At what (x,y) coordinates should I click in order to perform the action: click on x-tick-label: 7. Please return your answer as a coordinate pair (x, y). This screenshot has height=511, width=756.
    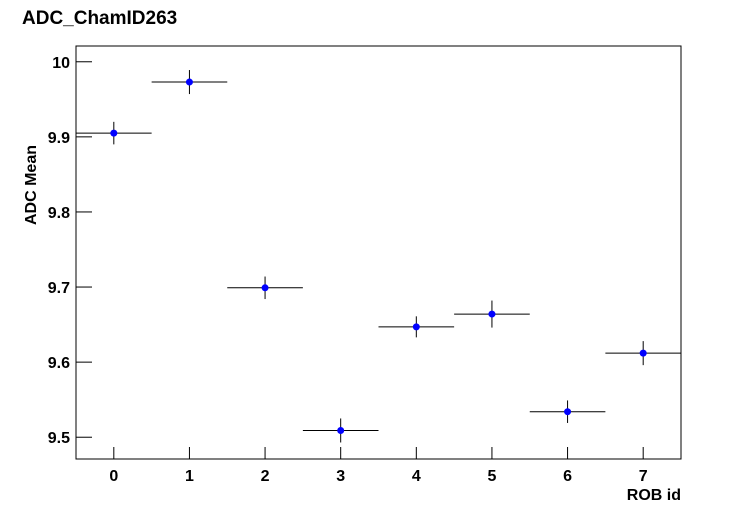
    Looking at the image, I should click on (643, 476).